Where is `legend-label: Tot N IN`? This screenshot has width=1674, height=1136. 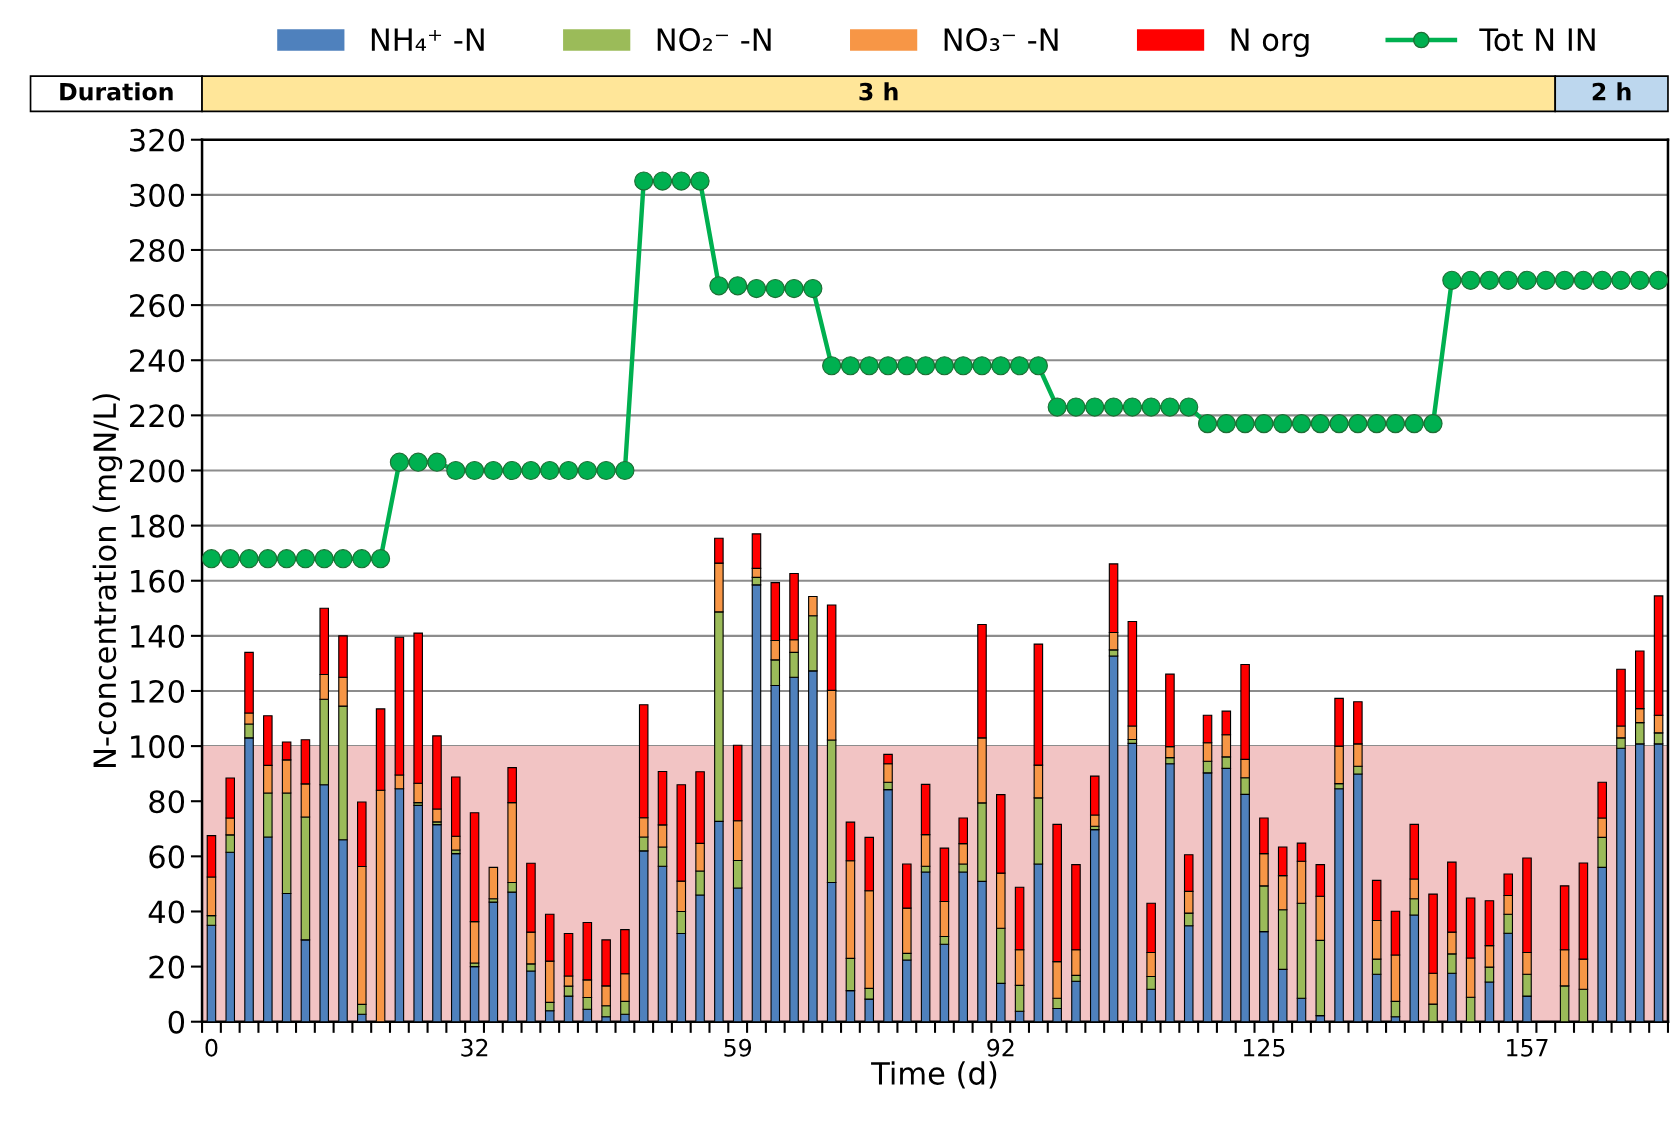
legend-label: Tot N IN is located at coordinates (1537, 40).